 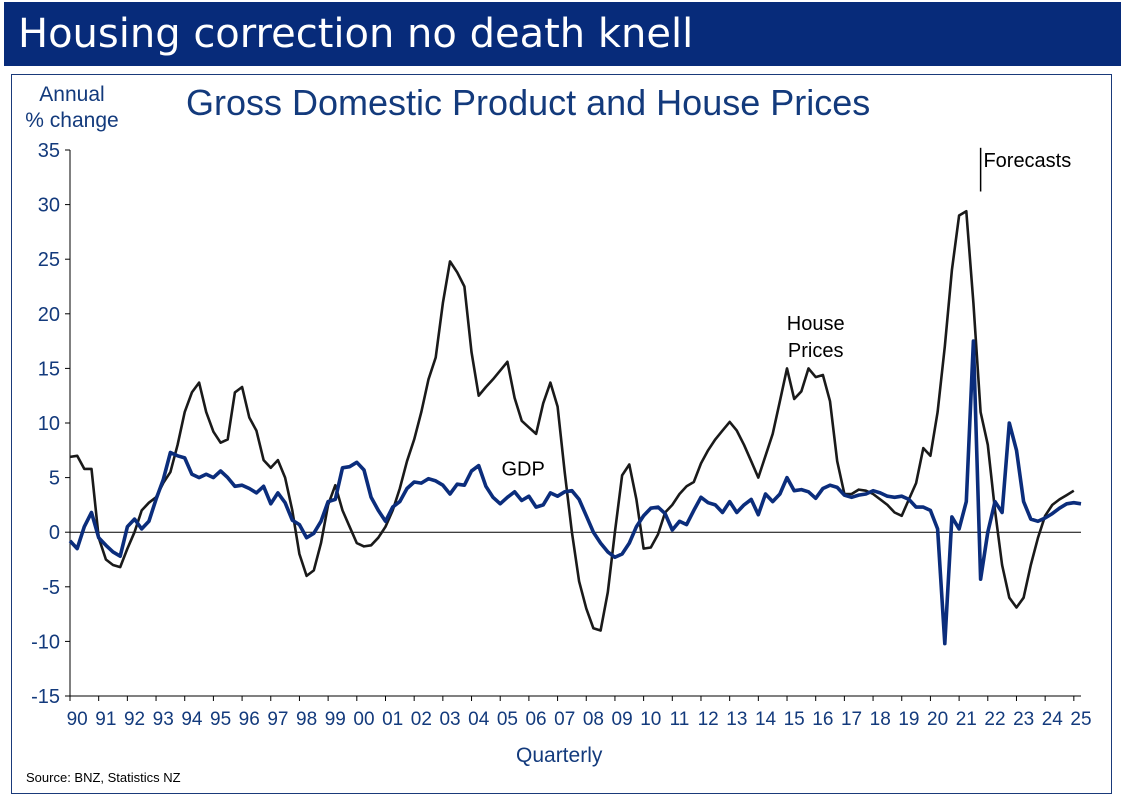 I want to click on x-tick-label: 06, so click(x=535, y=719).